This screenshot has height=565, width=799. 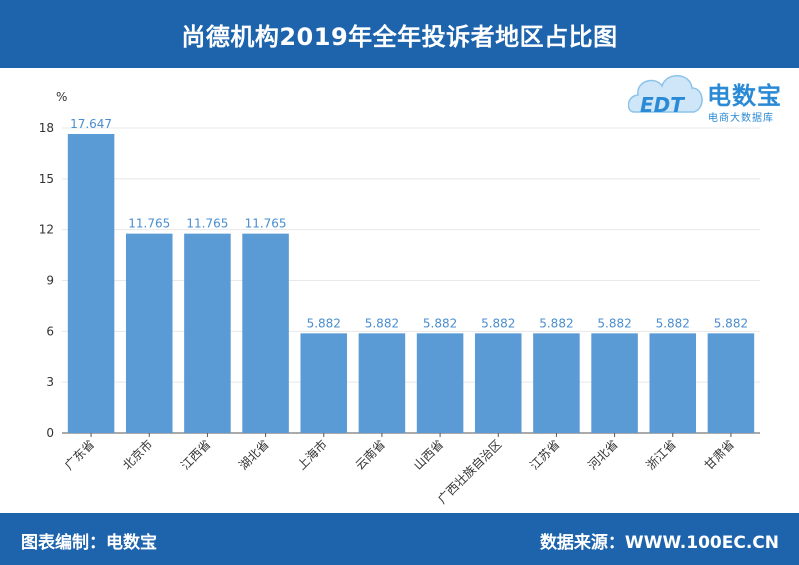 What do you see at coordinates (61, 97) in the screenshot?
I see `y-axis-label: %` at bounding box center [61, 97].